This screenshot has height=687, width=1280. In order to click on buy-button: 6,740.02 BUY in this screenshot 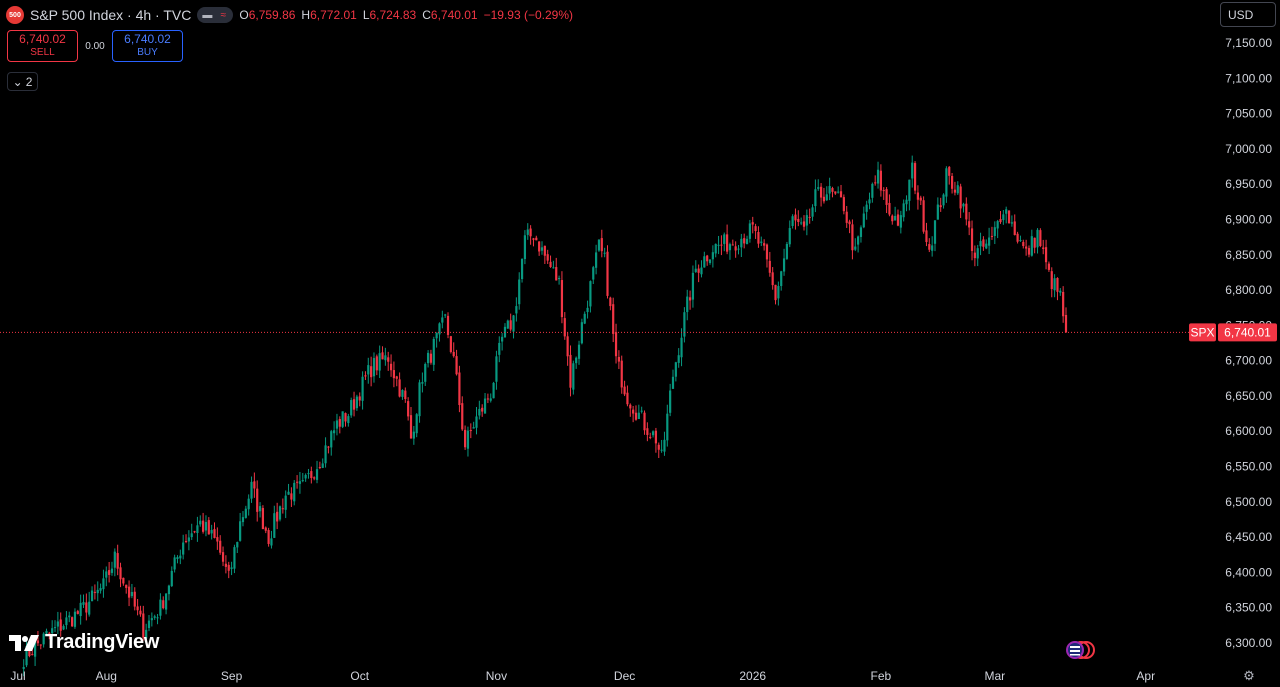, I will do `click(147, 46)`.